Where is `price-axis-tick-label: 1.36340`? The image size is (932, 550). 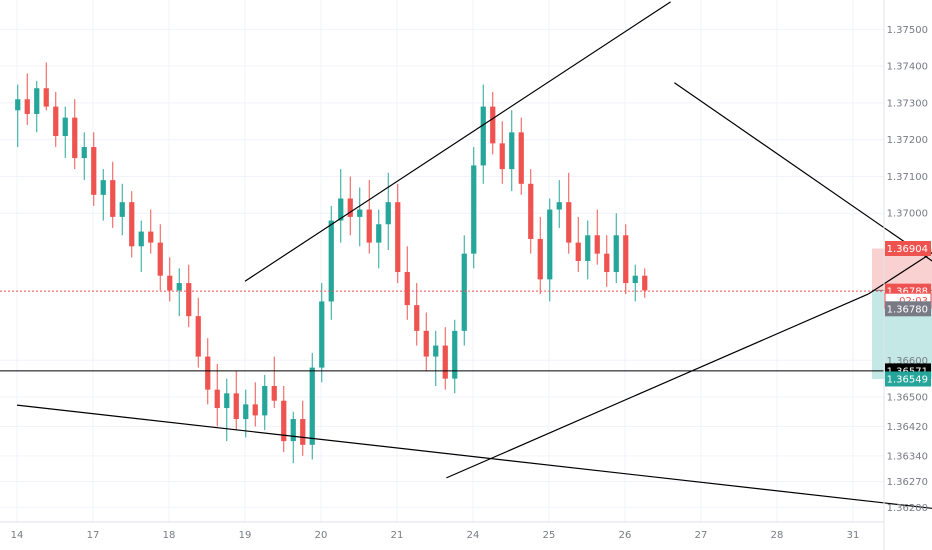 price-axis-tick-label: 1.36340 is located at coordinates (907, 456).